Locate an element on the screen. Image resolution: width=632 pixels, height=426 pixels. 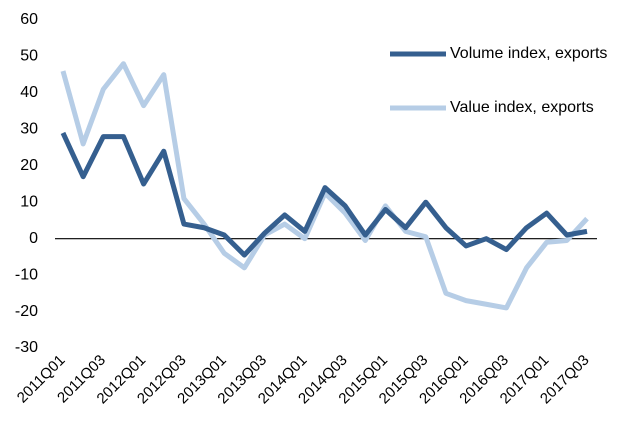
y-tick-label: -10 is located at coordinates (26, 274).